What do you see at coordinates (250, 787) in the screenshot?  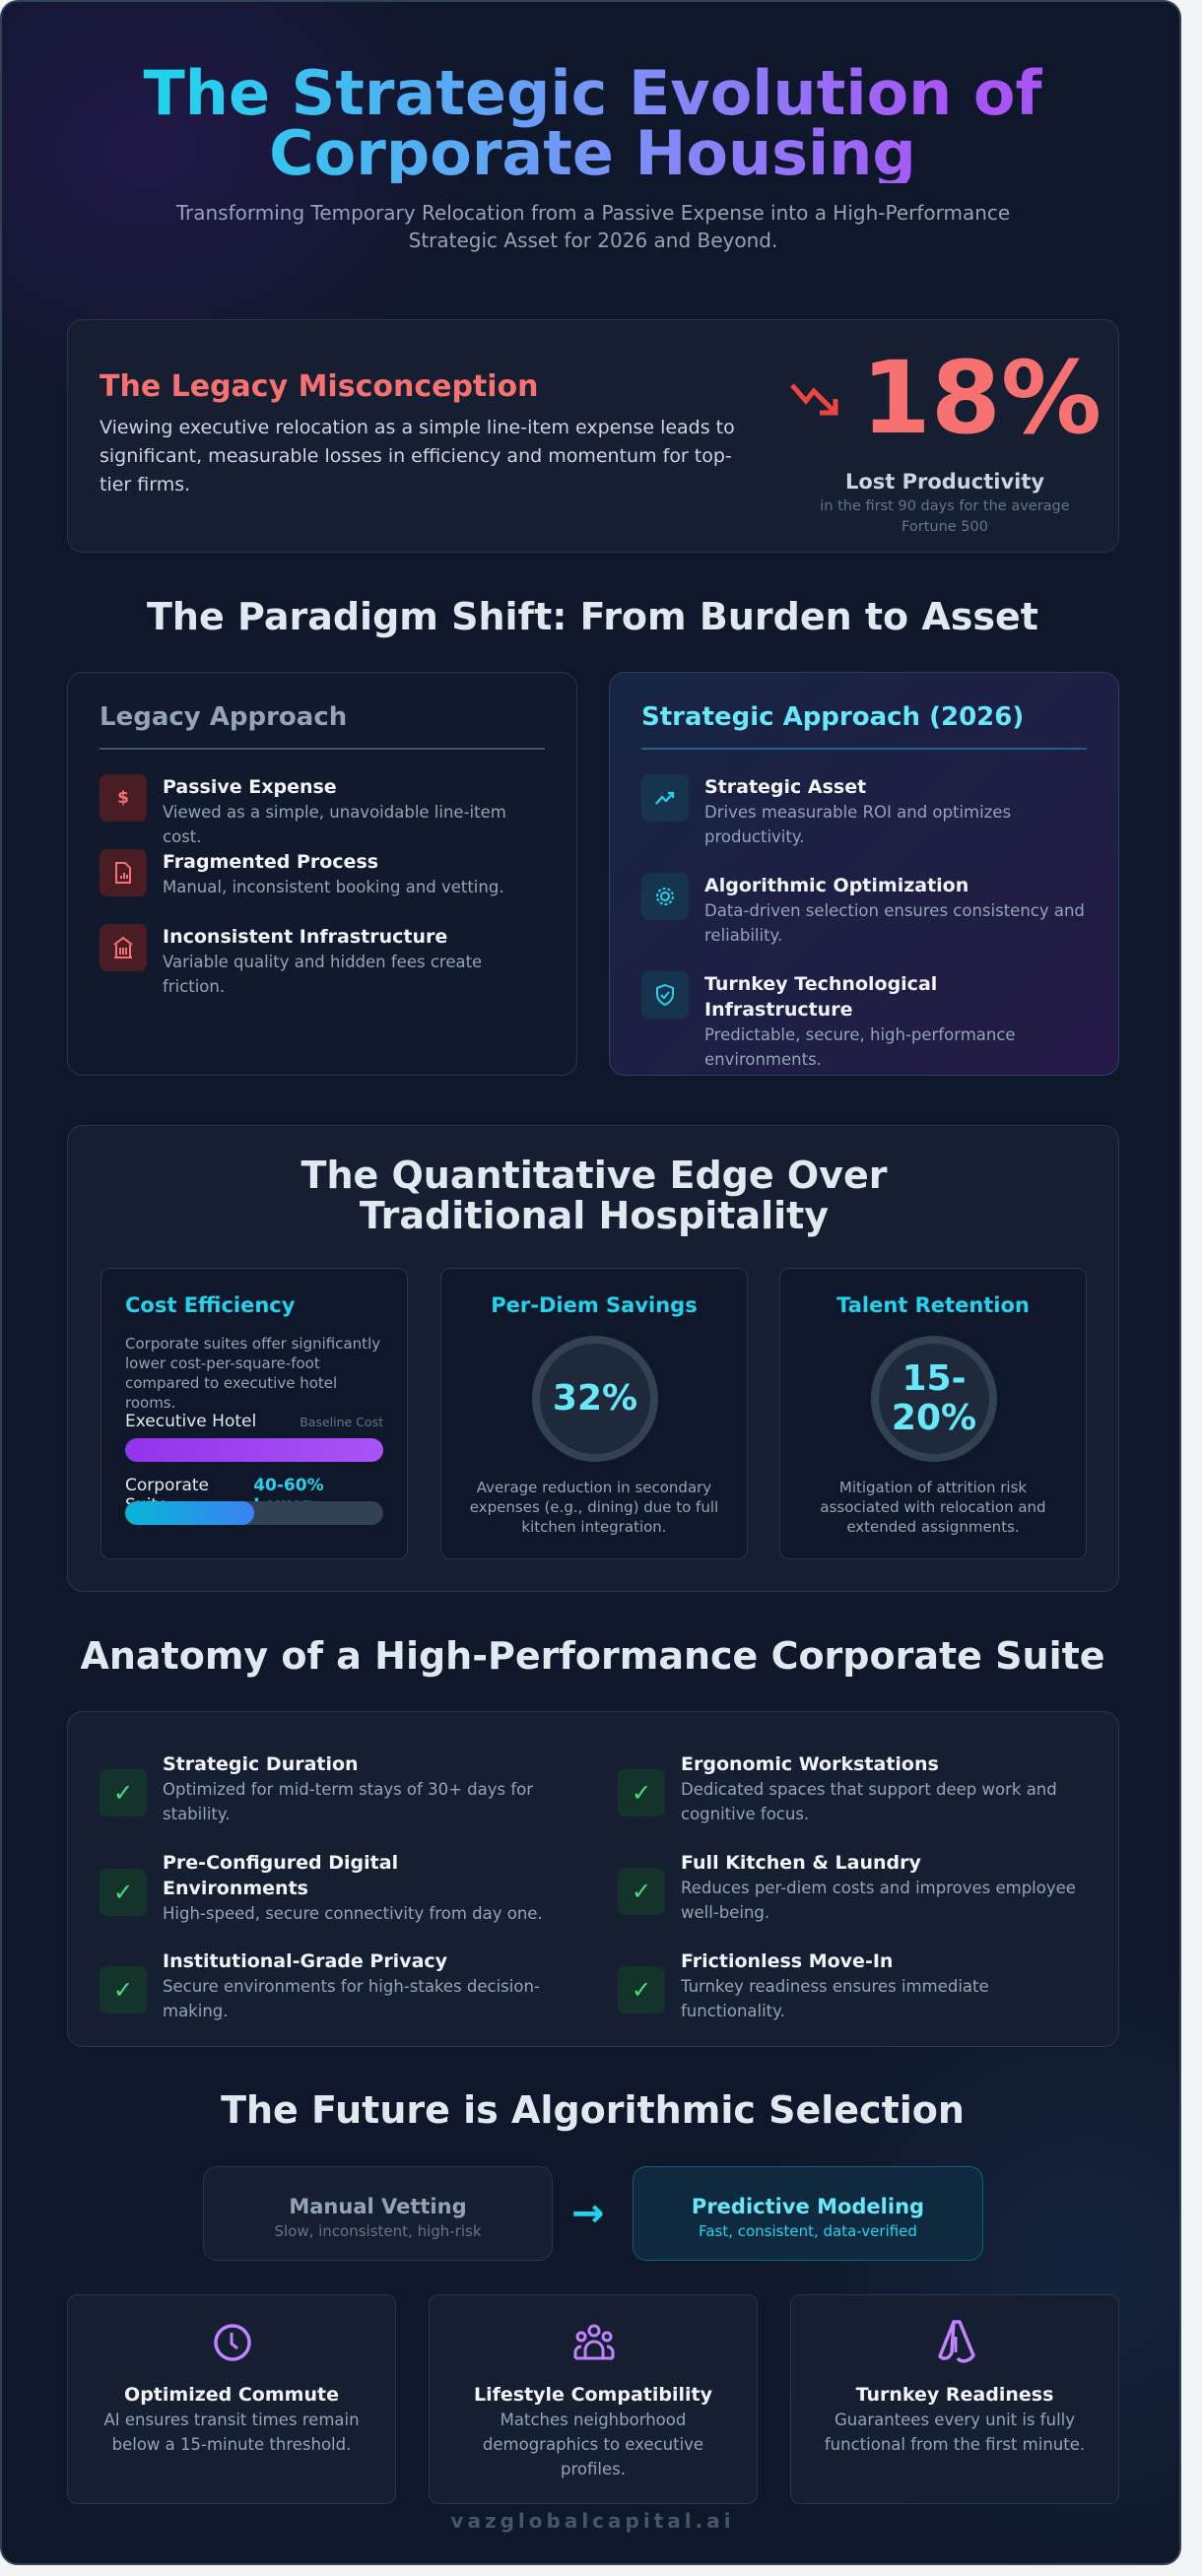 I see `item-title: Passive Expense` at bounding box center [250, 787].